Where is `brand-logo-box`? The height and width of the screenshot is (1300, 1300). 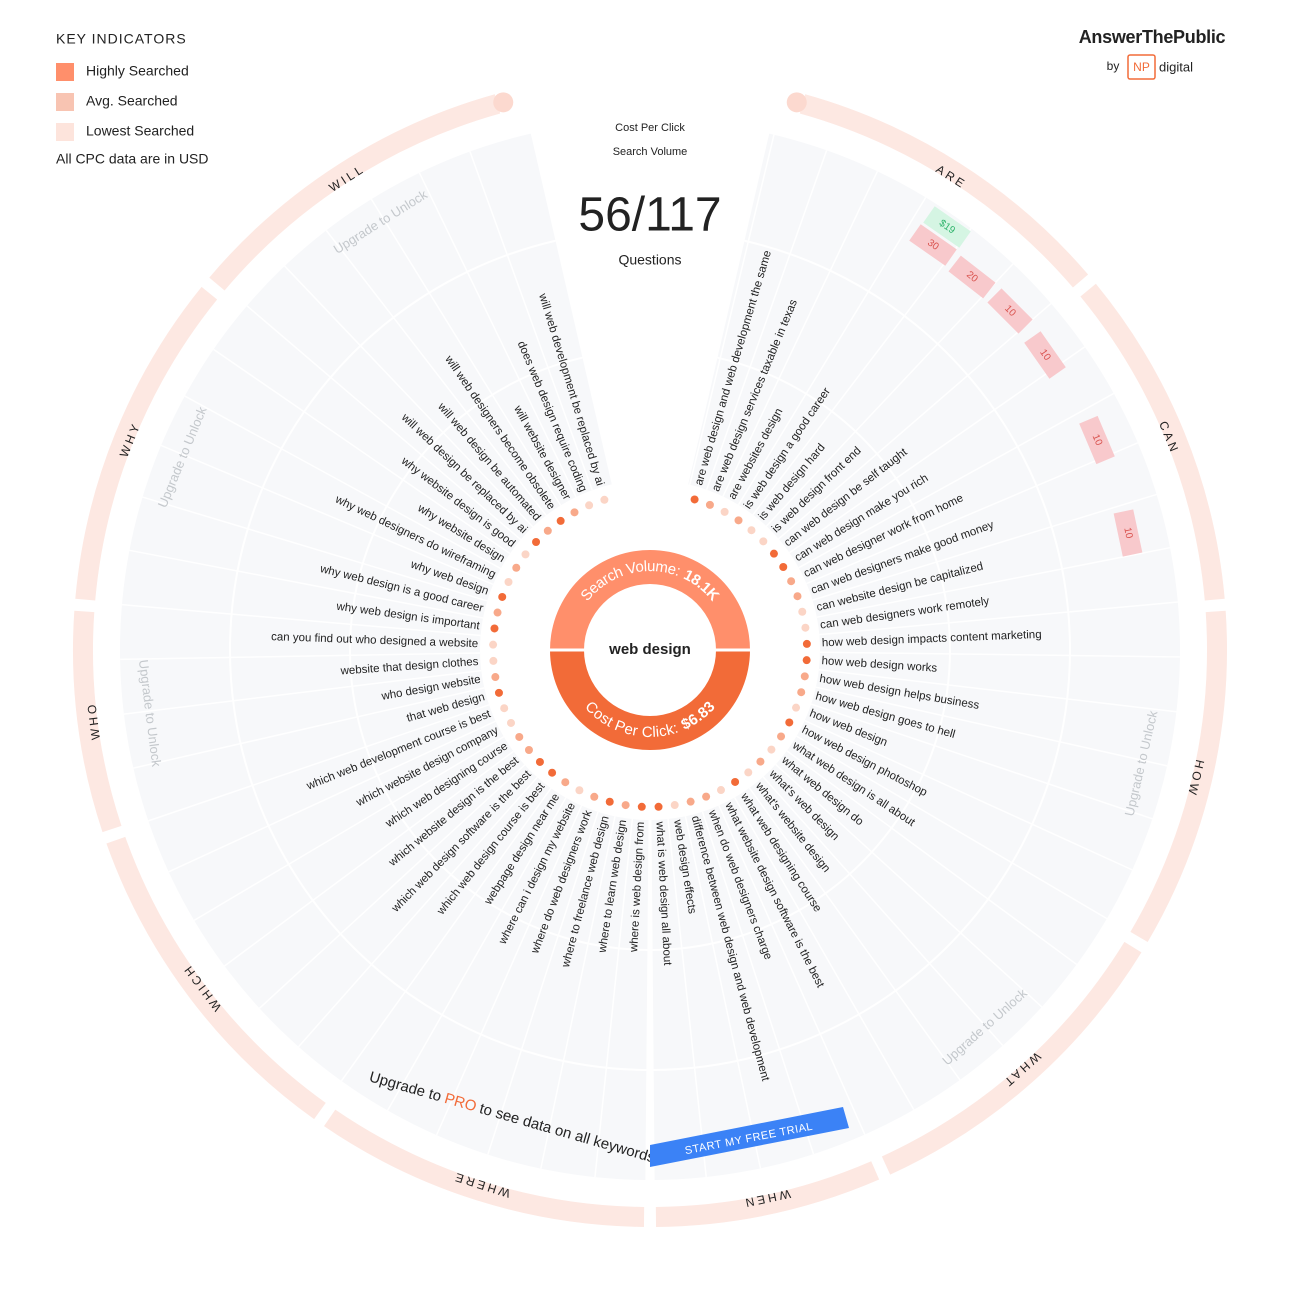 brand-logo-box is located at coordinates (1141, 67).